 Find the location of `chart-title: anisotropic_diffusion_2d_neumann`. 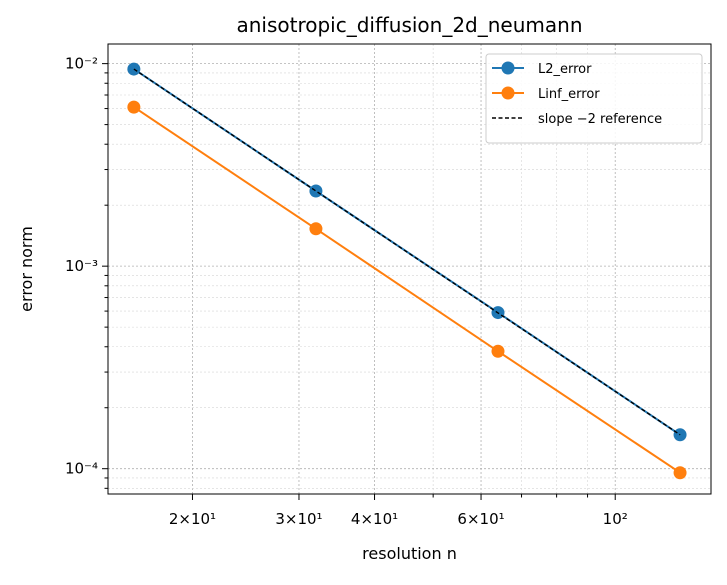

chart-title: anisotropic_diffusion_2d_neumann is located at coordinates (409, 25).